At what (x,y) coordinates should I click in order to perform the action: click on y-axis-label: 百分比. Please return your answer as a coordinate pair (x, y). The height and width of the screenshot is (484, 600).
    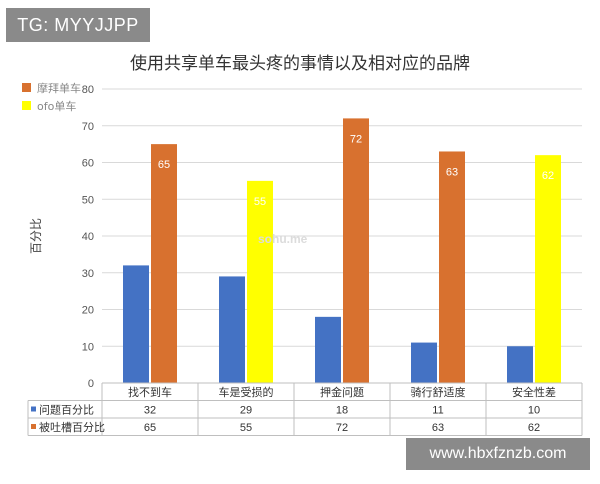
    Looking at the image, I should click on (36, 236).